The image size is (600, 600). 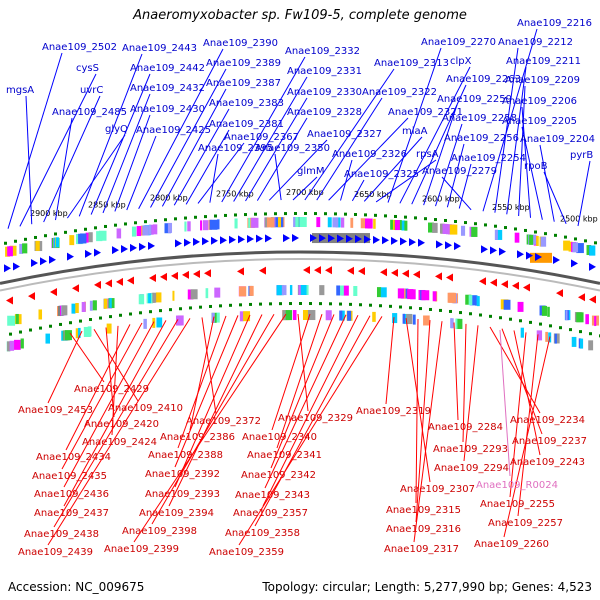 What do you see at coordinates (549, 441) in the screenshot?
I see `bottom-gene-label: Anae109_2237` at bounding box center [549, 441].